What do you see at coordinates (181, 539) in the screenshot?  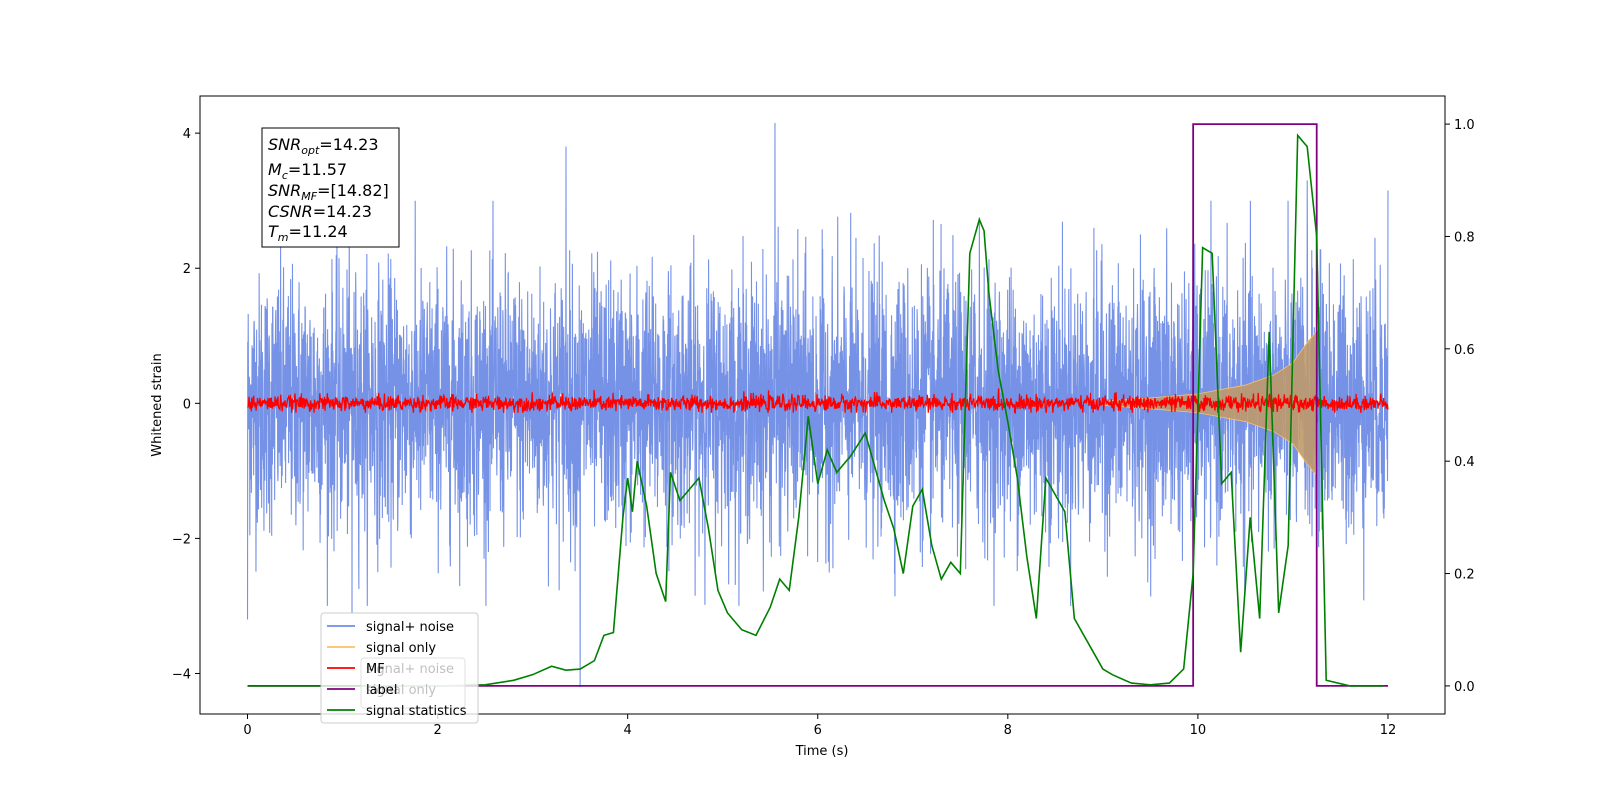 I see `y-tick-label: −2` at bounding box center [181, 539].